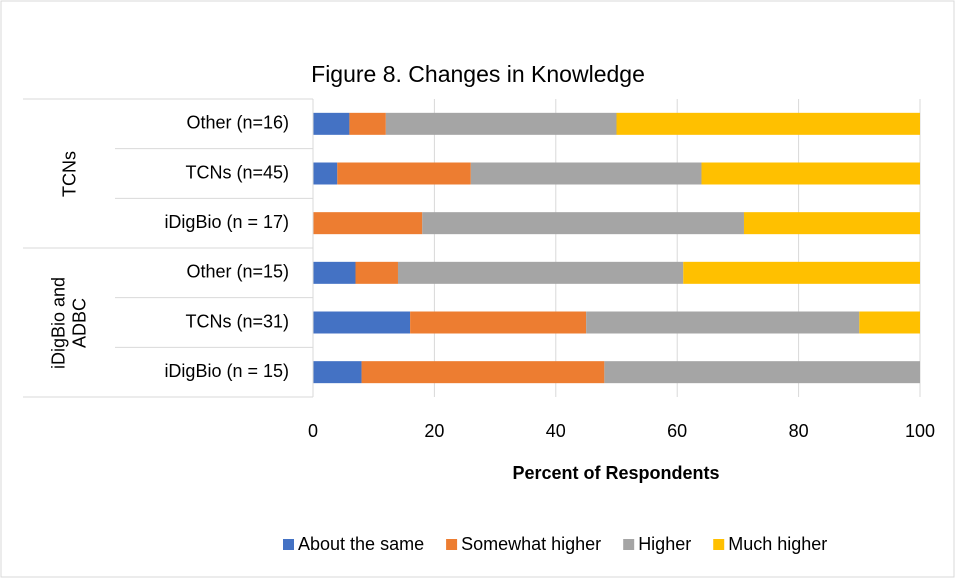  Describe the element at coordinates (68, 322) in the screenshot. I see `group-label: iDigBio and ADBC` at that location.